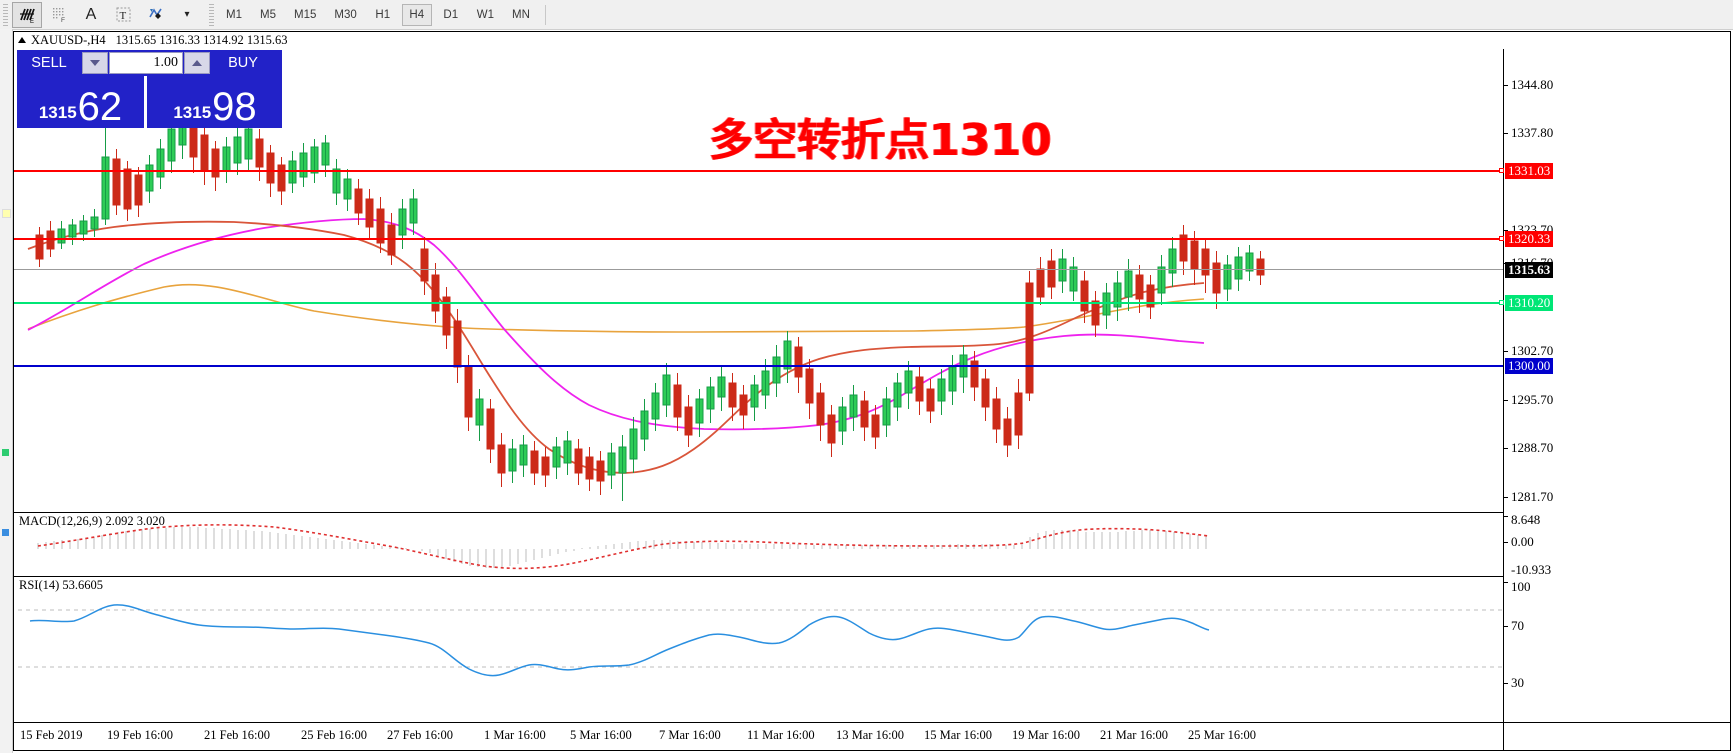  Describe the element at coordinates (6, 213) in the screenshot. I see `rail-swatch-yellow` at that location.